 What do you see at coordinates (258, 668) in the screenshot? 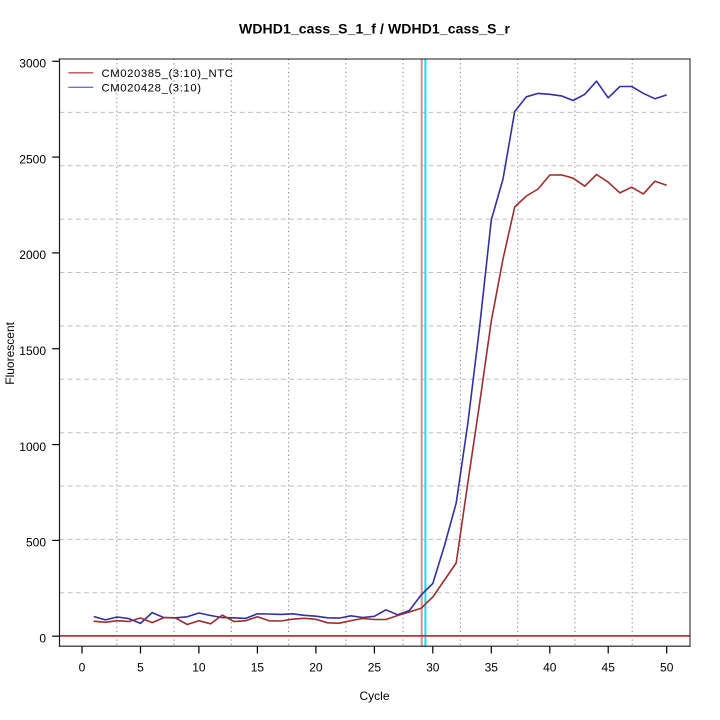
I see `svg-text: 15` at bounding box center [258, 668].